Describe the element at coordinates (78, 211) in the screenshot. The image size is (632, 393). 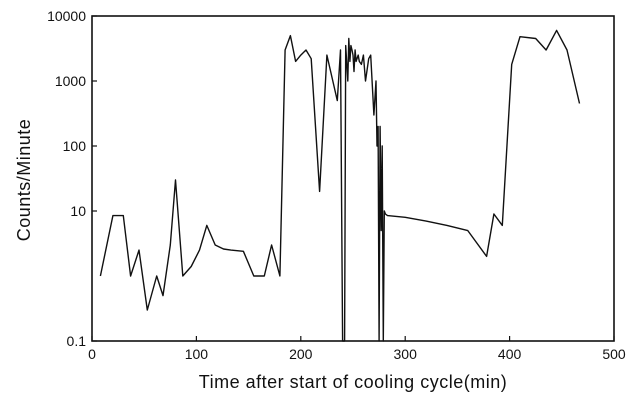
I see `y-tick-label: 10` at that location.